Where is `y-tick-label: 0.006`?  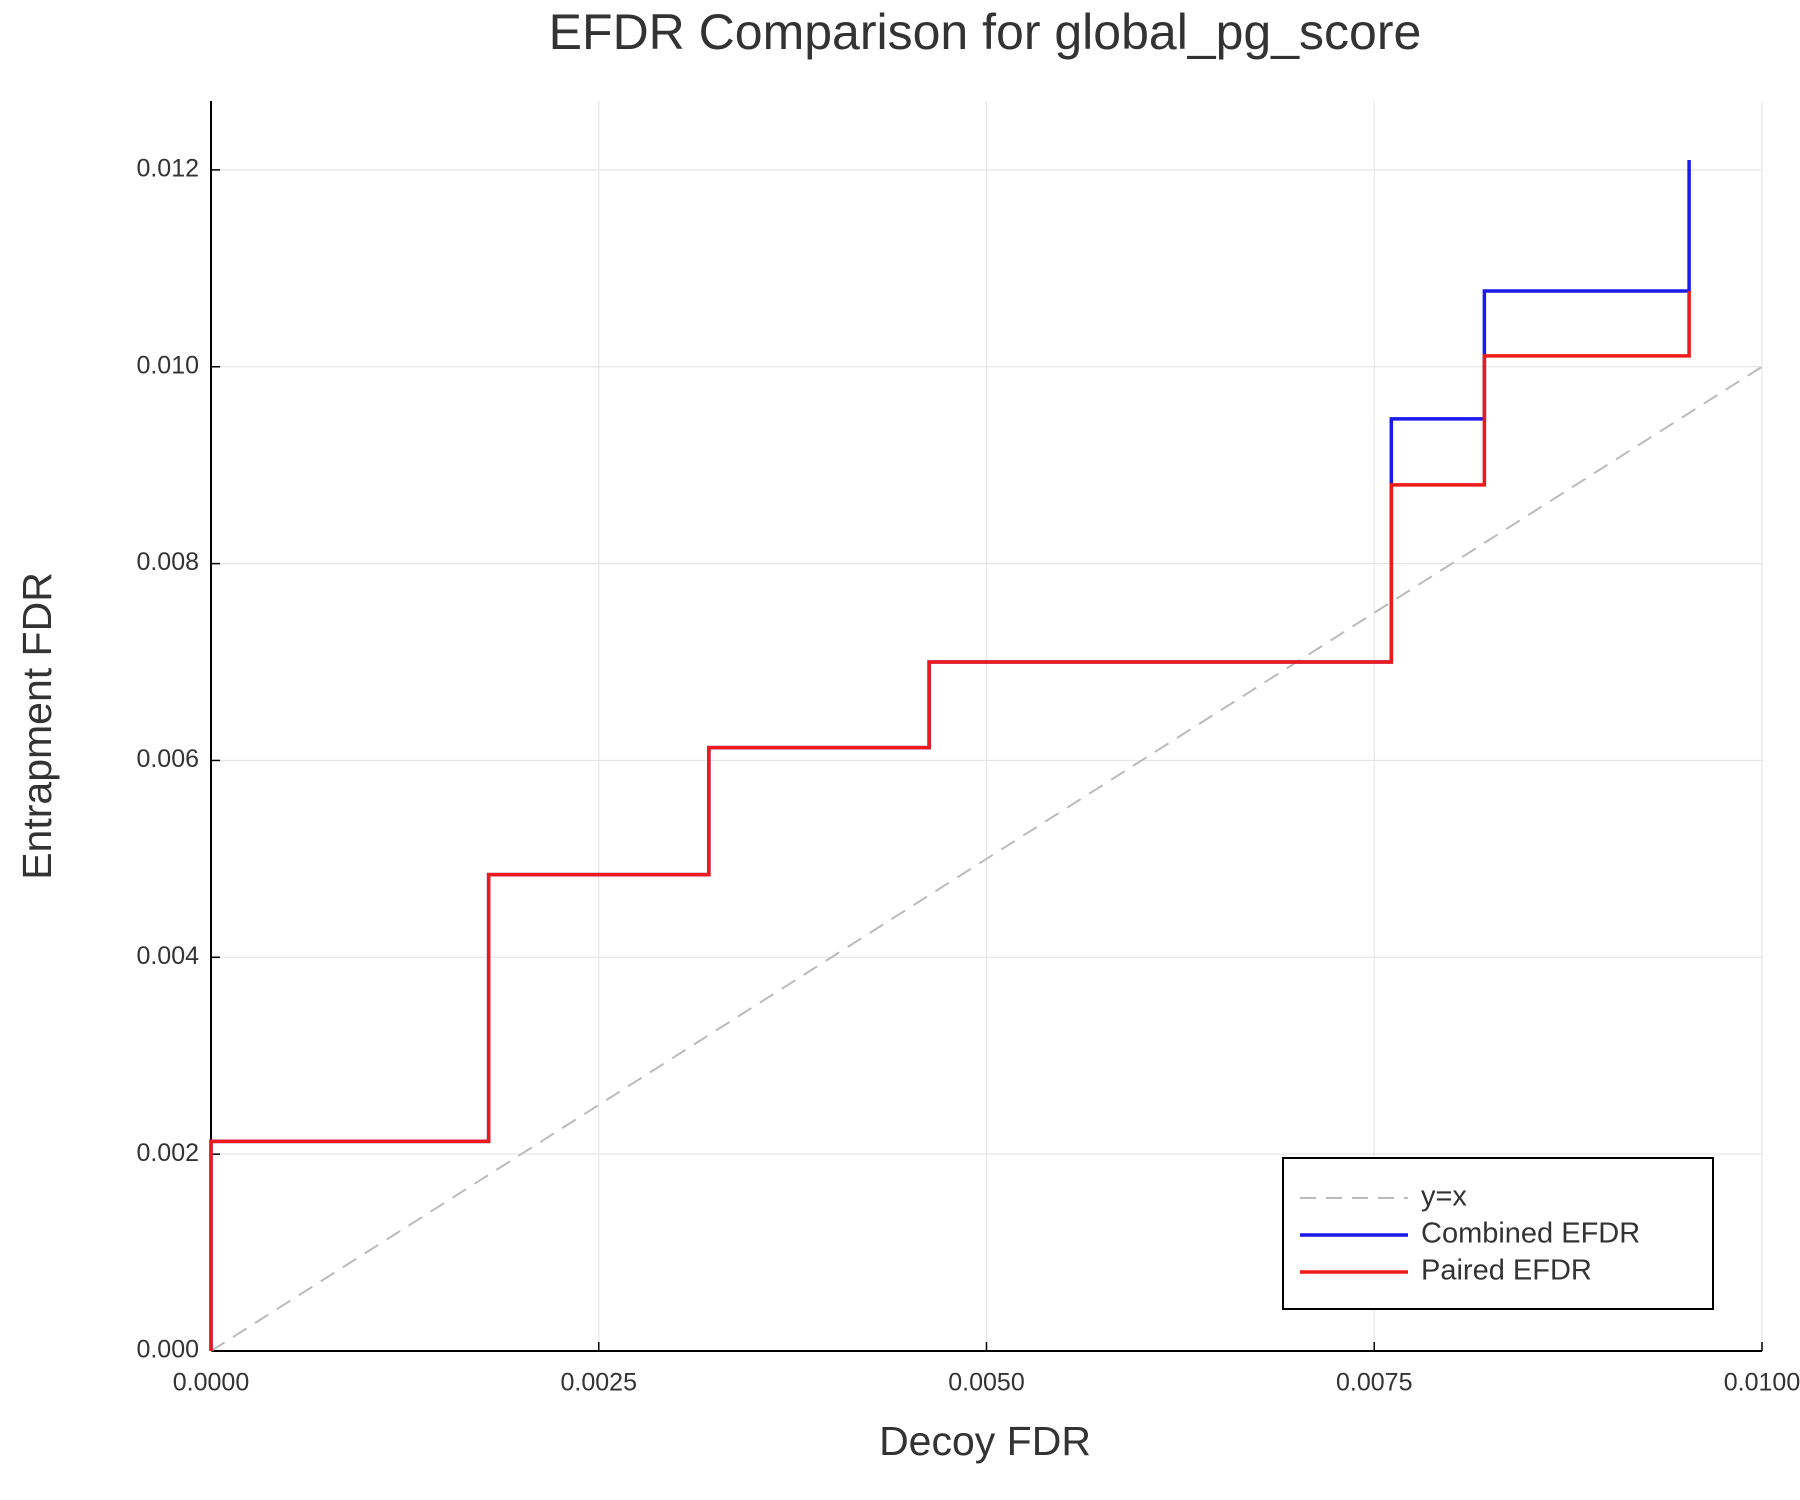 y-tick-label: 0.006 is located at coordinates (167, 759).